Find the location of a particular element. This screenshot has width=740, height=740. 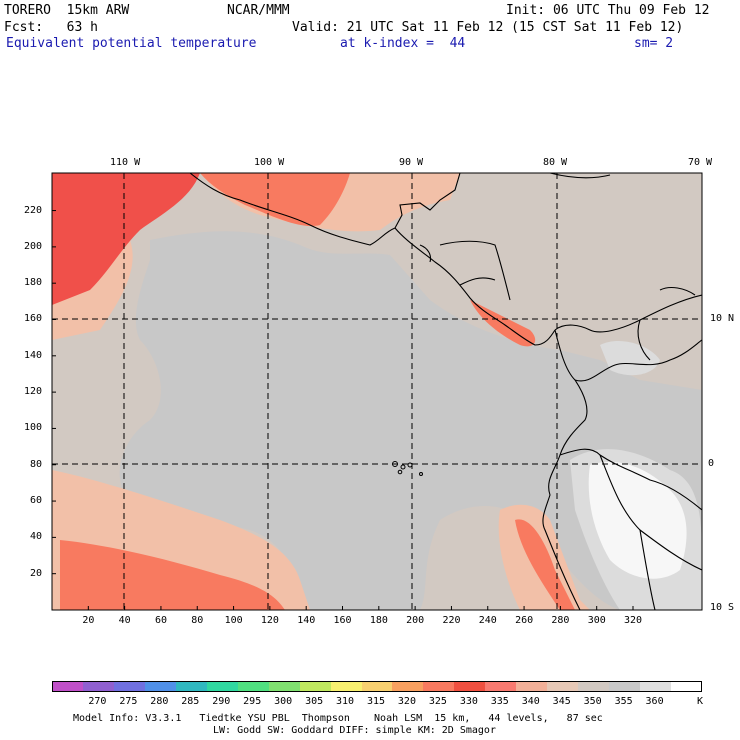

smoothing-label: sm= 2 is located at coordinates (654, 43).